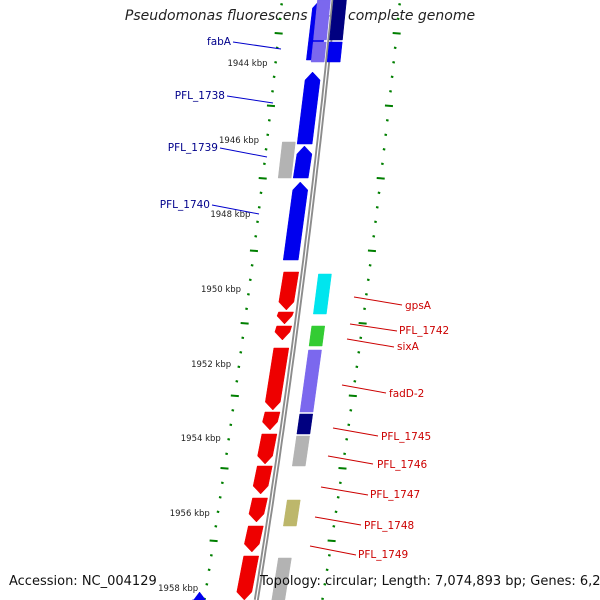  What do you see at coordinates (277, 379) in the screenshot?
I see `gene-fadD-2-feature` at bounding box center [277, 379].